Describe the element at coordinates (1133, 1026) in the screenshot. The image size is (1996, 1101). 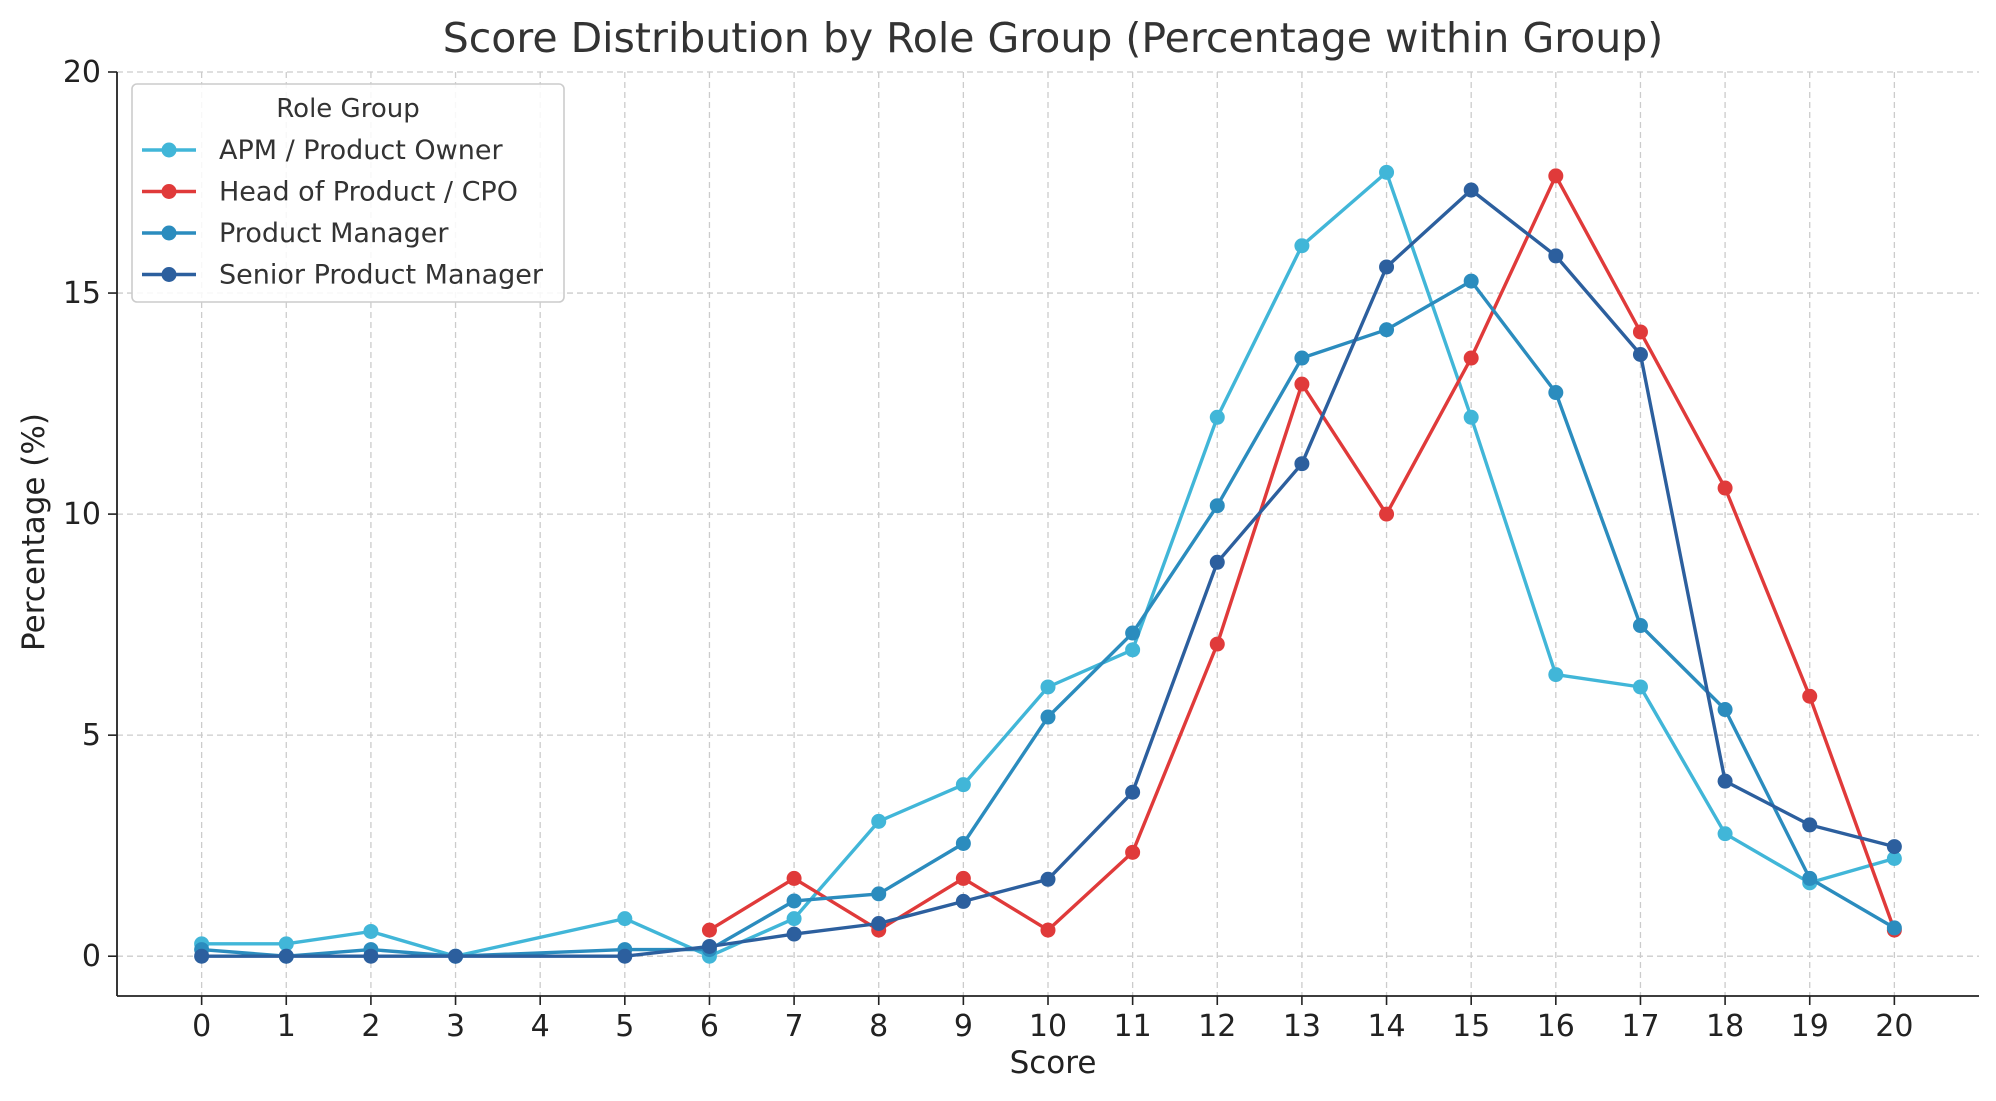
I see `x-tick-label: 11` at that location.